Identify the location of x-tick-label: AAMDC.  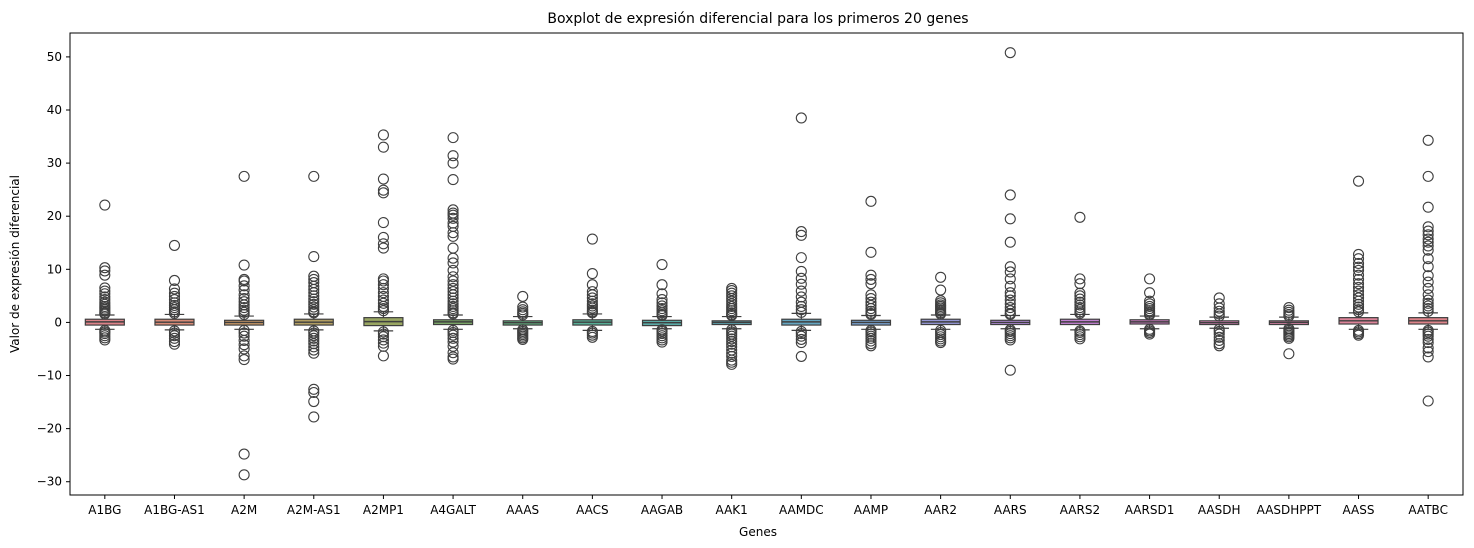
(801, 510).